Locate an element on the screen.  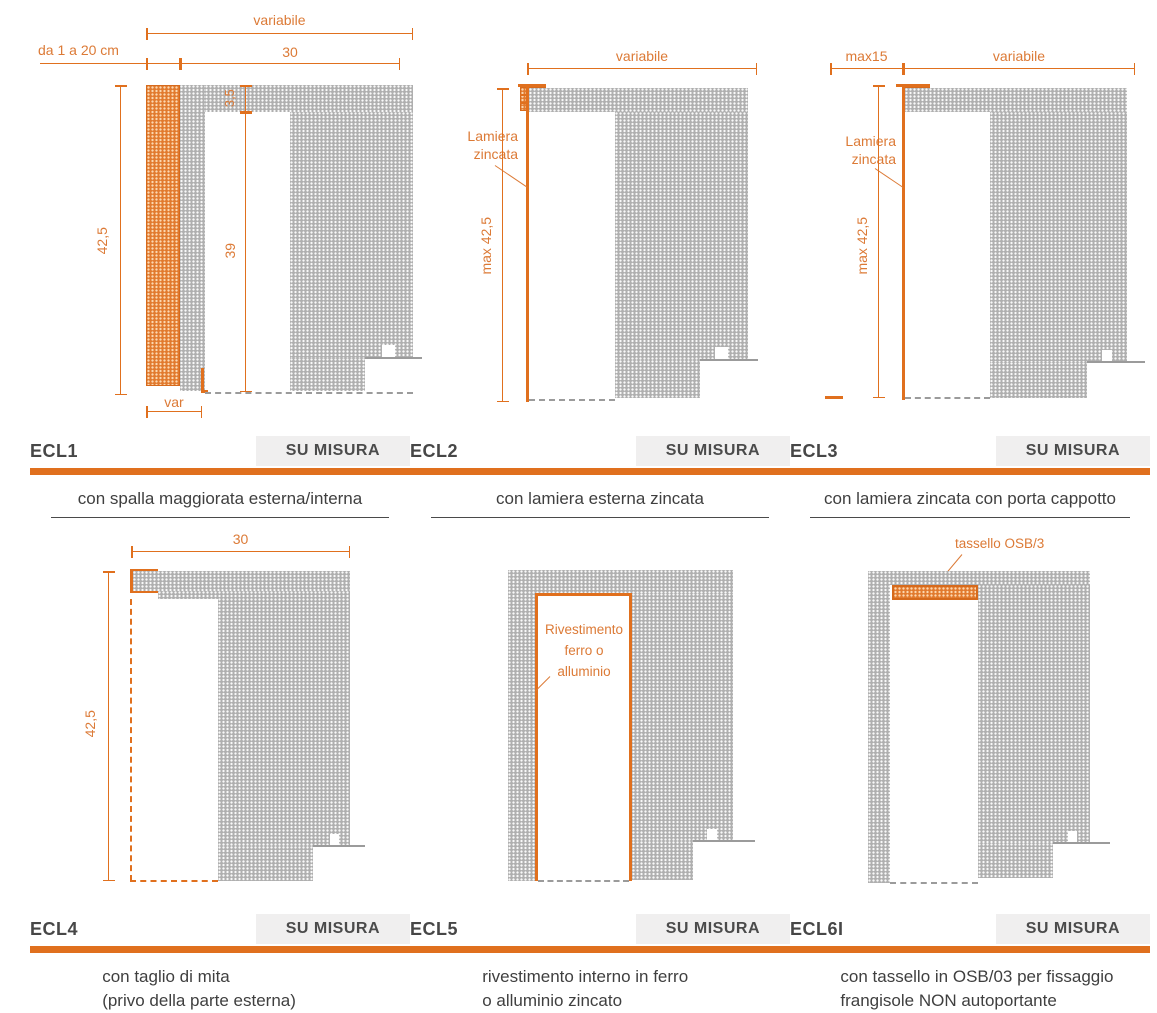
orange-floor-foot is located at coordinates (834, 397).